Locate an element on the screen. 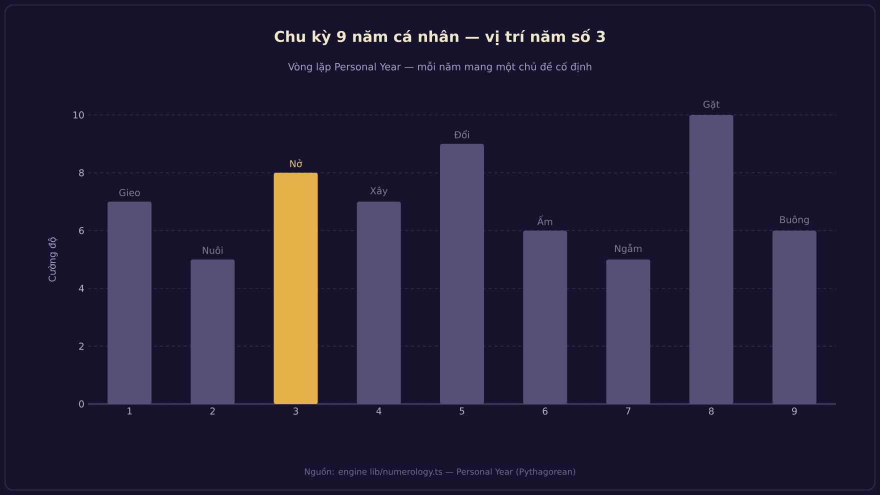 The width and height of the screenshot is (880, 495). chart-title: Chu kỳ 9 năm cá nhân — vị trí năm số 3 is located at coordinates (439, 37).